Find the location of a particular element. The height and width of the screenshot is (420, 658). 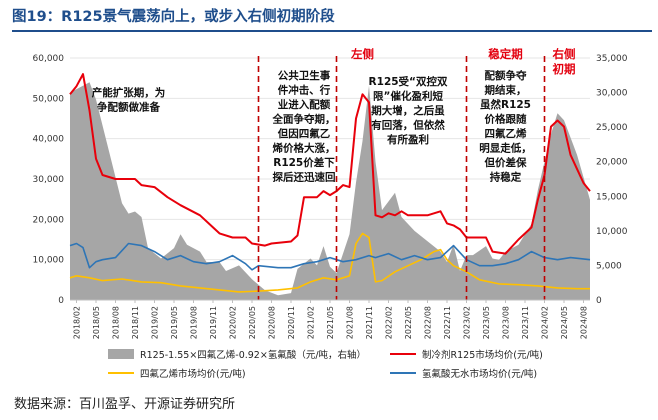

x-tick-label: 2023/02 is located at coordinates (467, 322).